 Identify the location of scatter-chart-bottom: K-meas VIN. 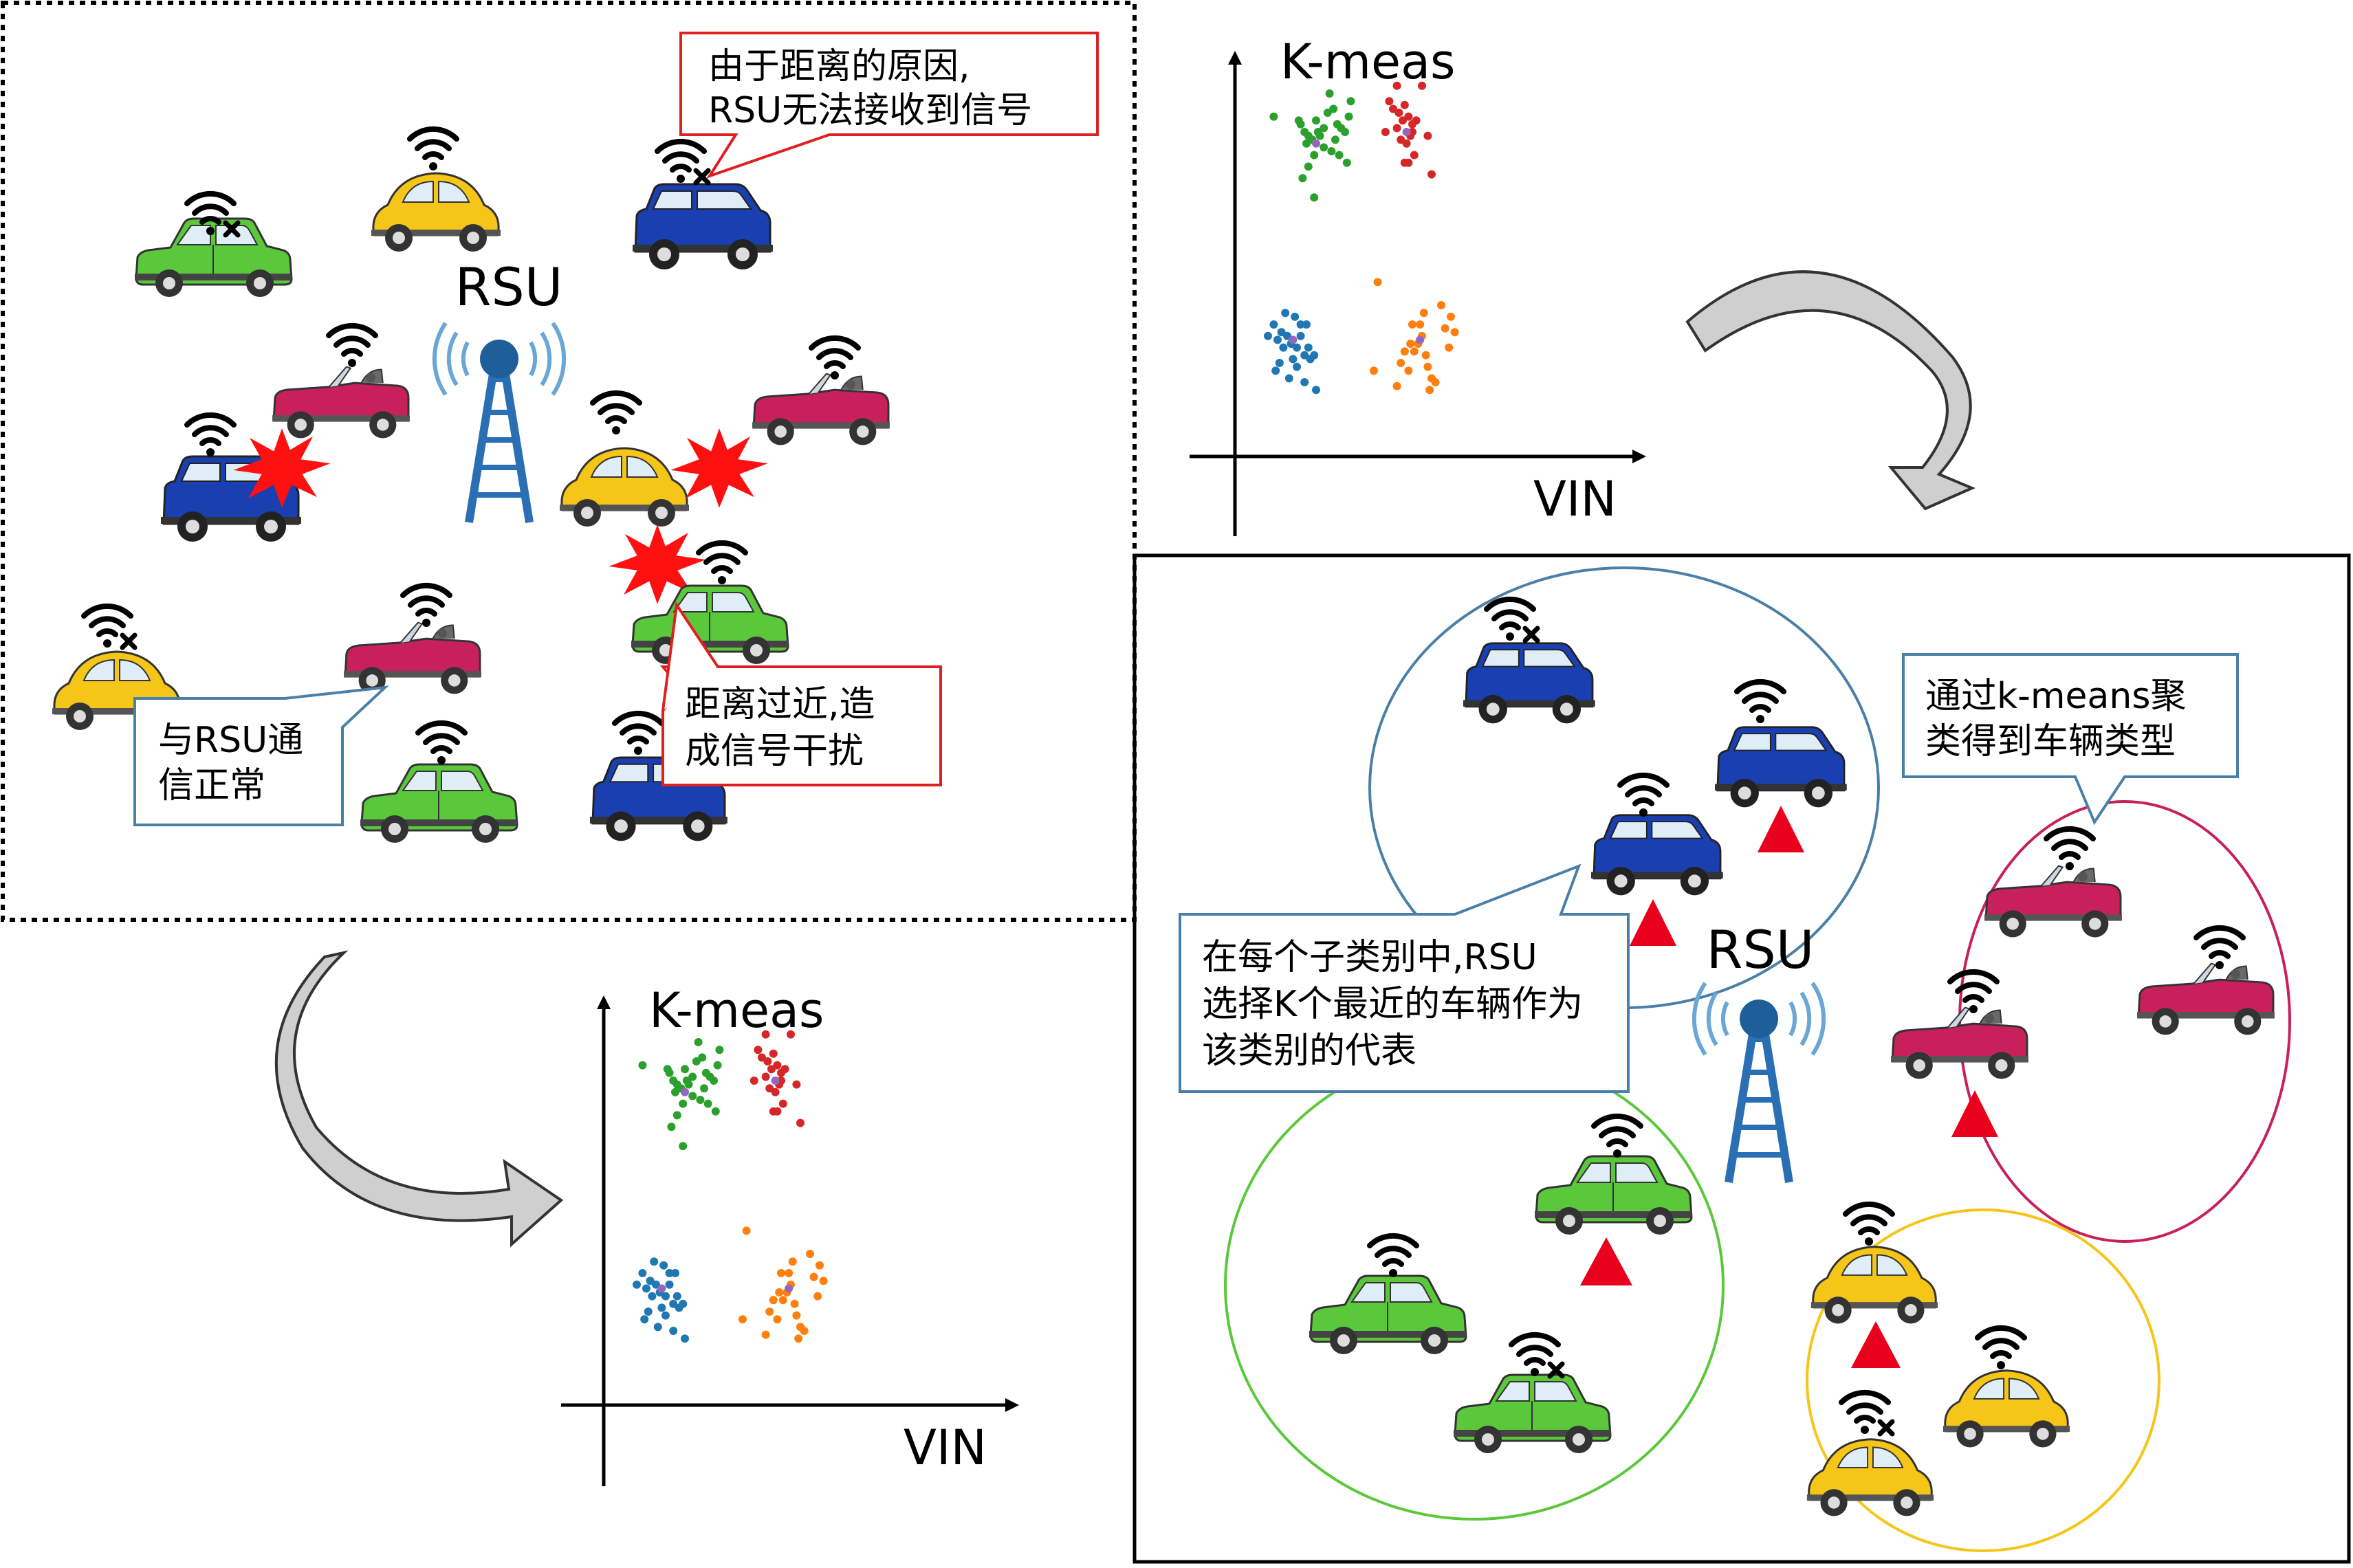
(790, 1234).